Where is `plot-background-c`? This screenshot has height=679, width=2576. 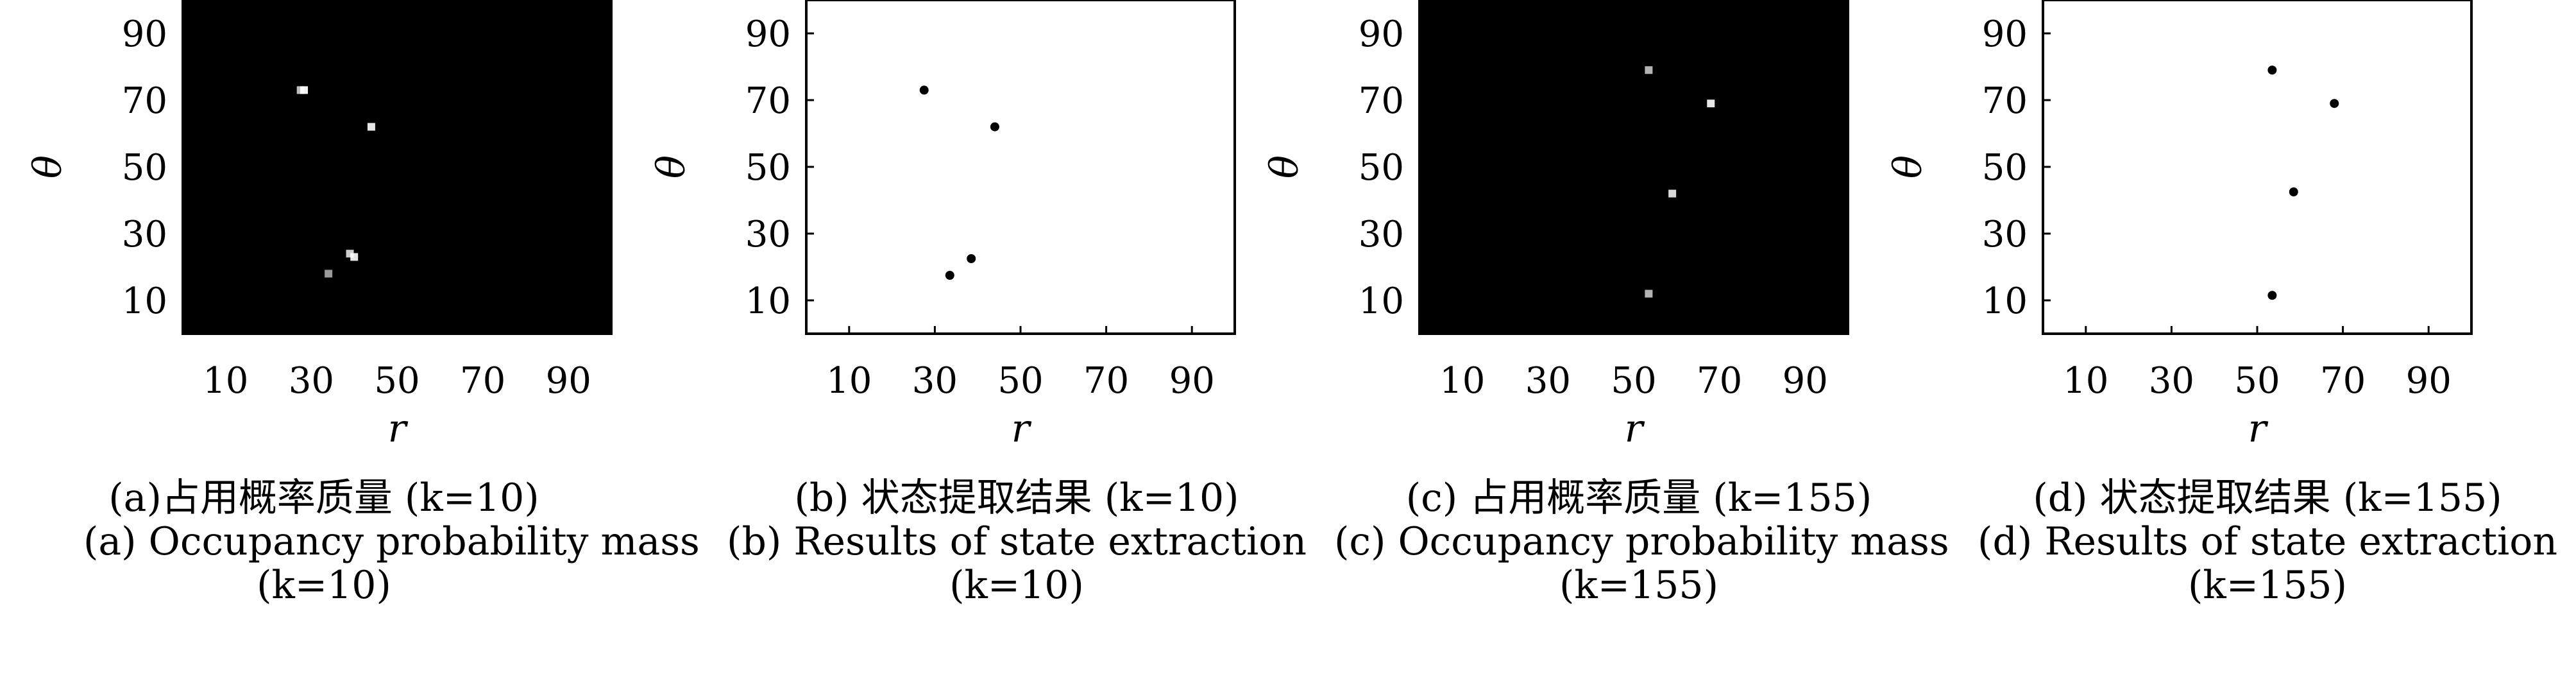
plot-background-c is located at coordinates (1633, 167).